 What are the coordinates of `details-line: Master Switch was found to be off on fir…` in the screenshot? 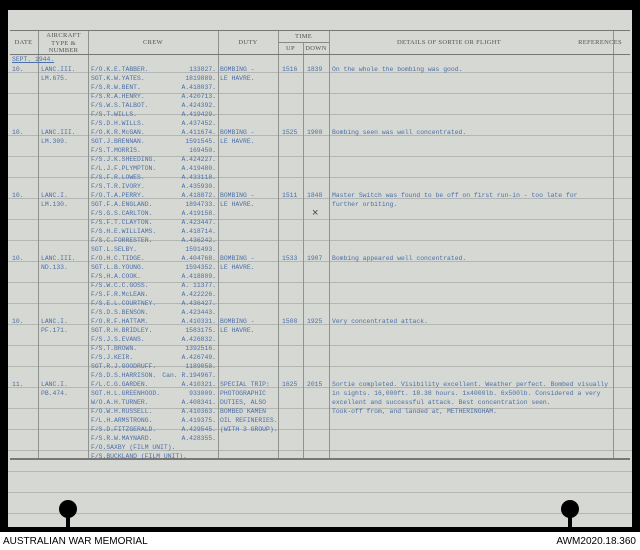 It's located at (455, 195).